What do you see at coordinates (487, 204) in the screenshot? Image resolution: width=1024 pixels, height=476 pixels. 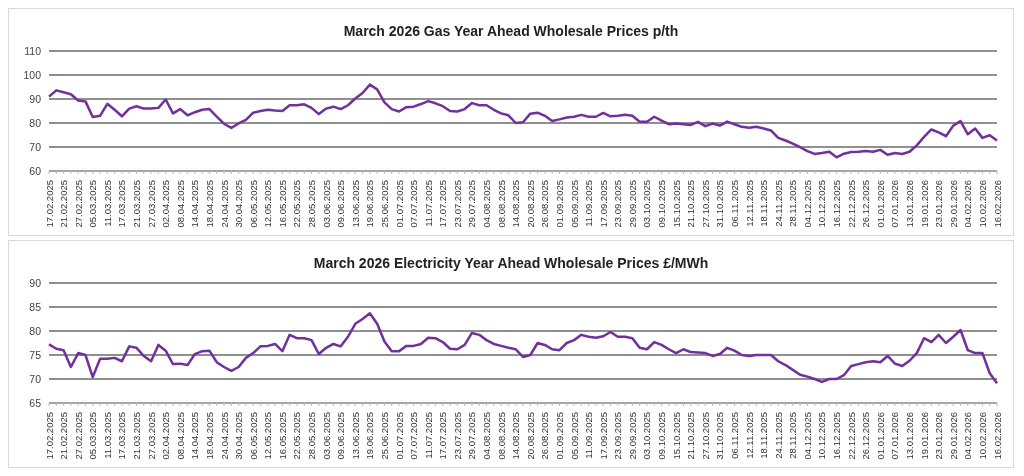 I see `x-tick-label: 04.08.2025` at bounding box center [487, 204].